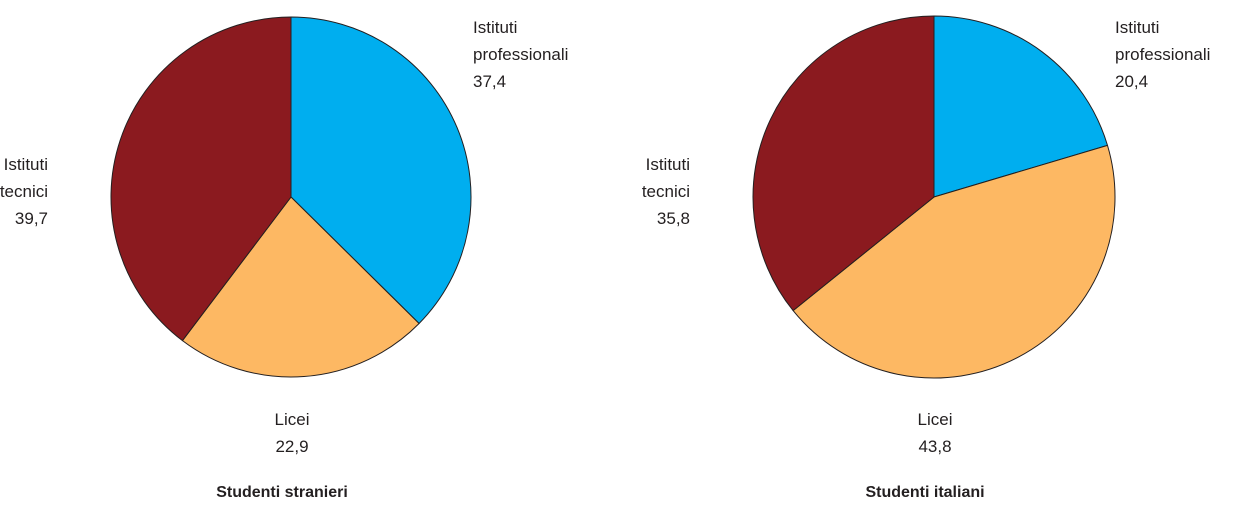 This screenshot has height=505, width=1236. Describe the element at coordinates (282, 492) in the screenshot. I see `chart-title: Studenti stranieri` at that location.